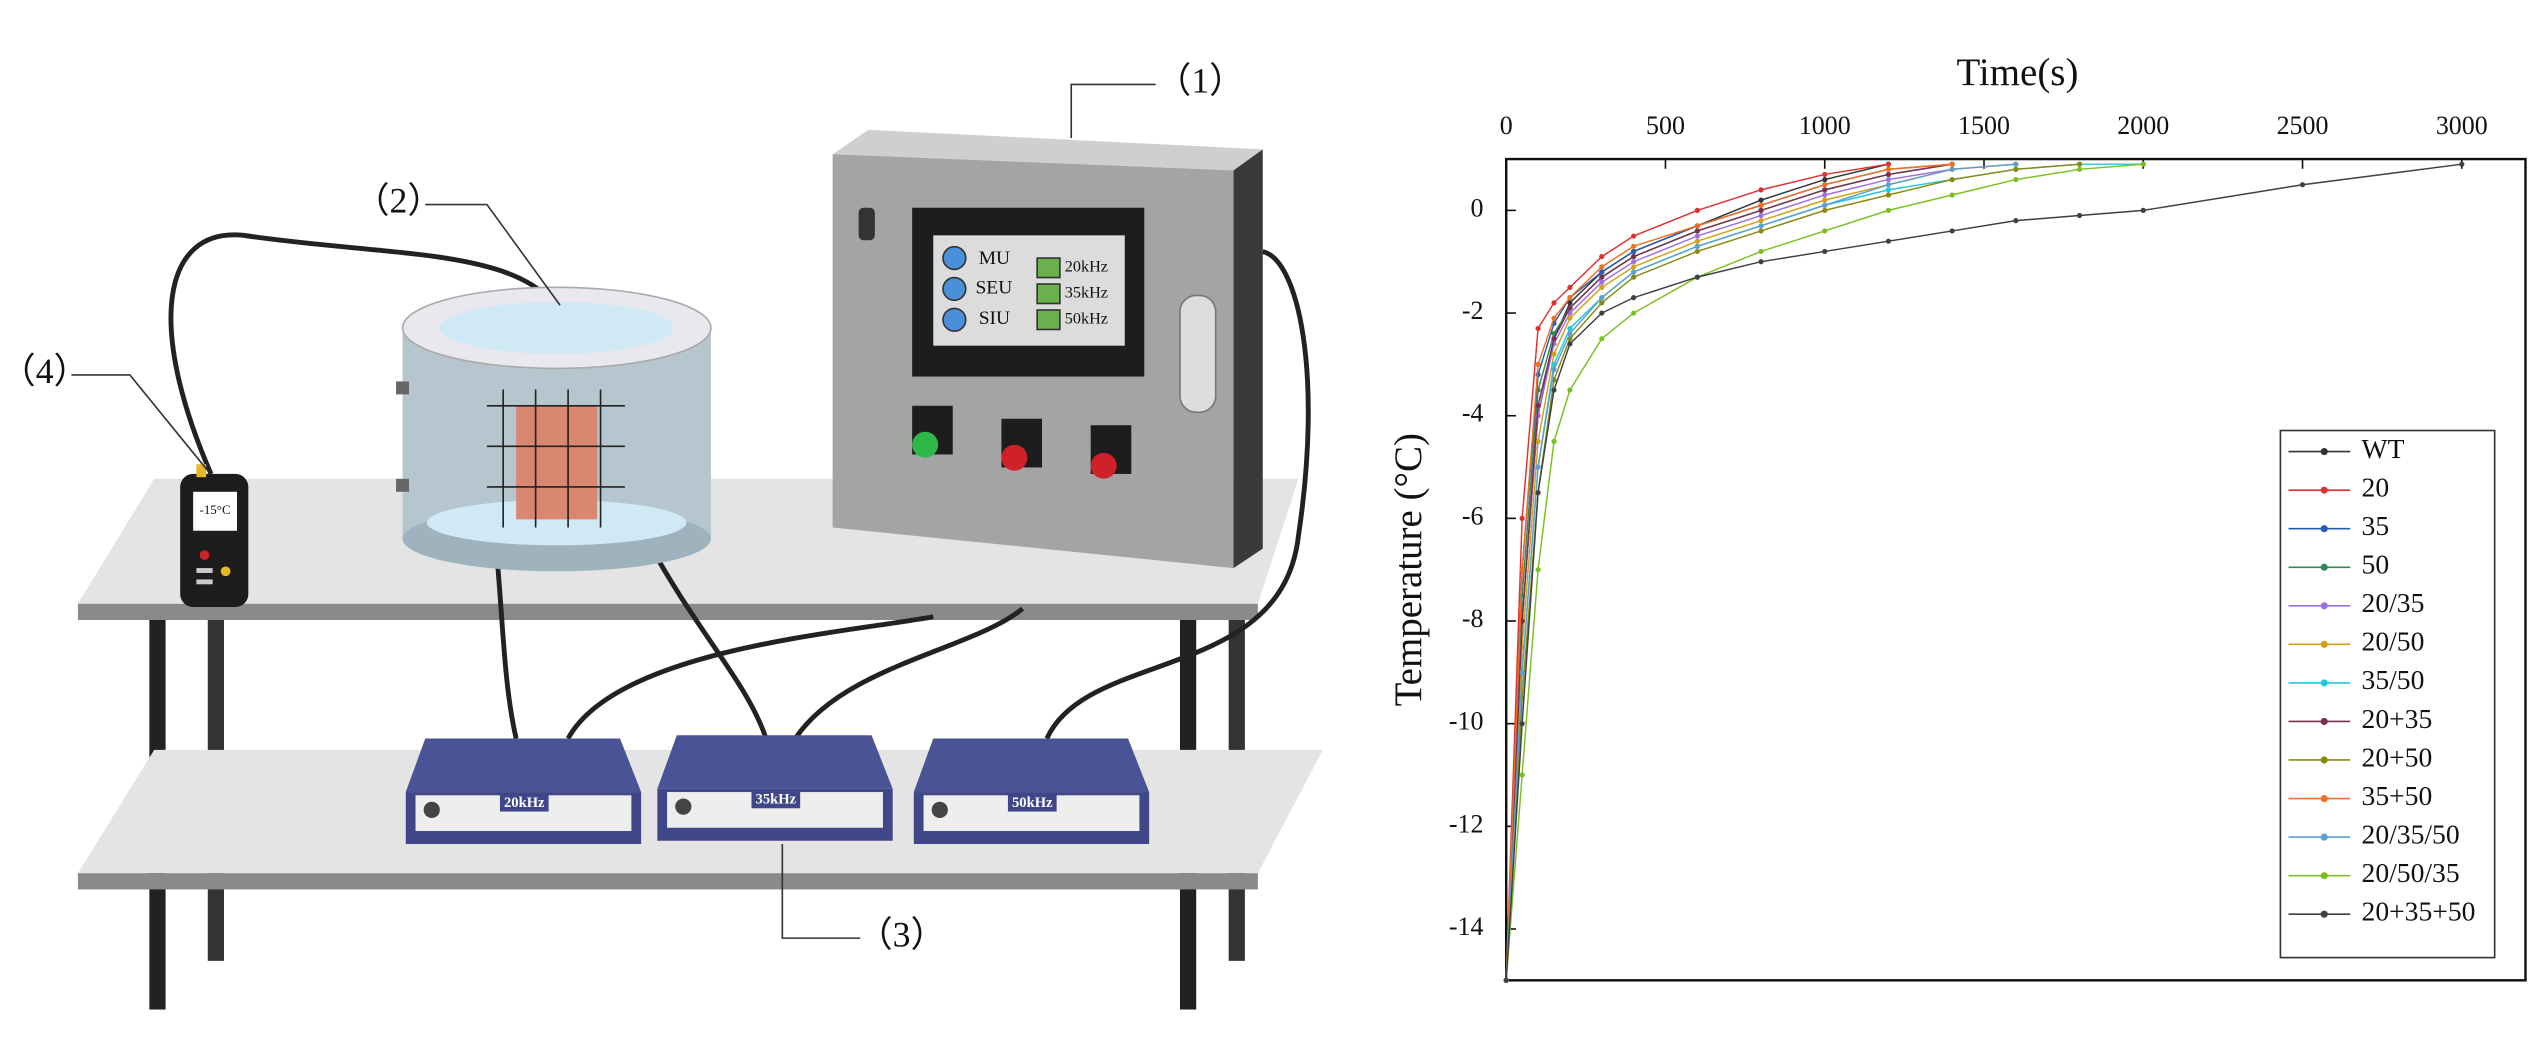 The width and height of the screenshot is (2532, 1042). Describe the element at coordinates (1984, 125) in the screenshot. I see `x-tick-label: 1500` at that location.